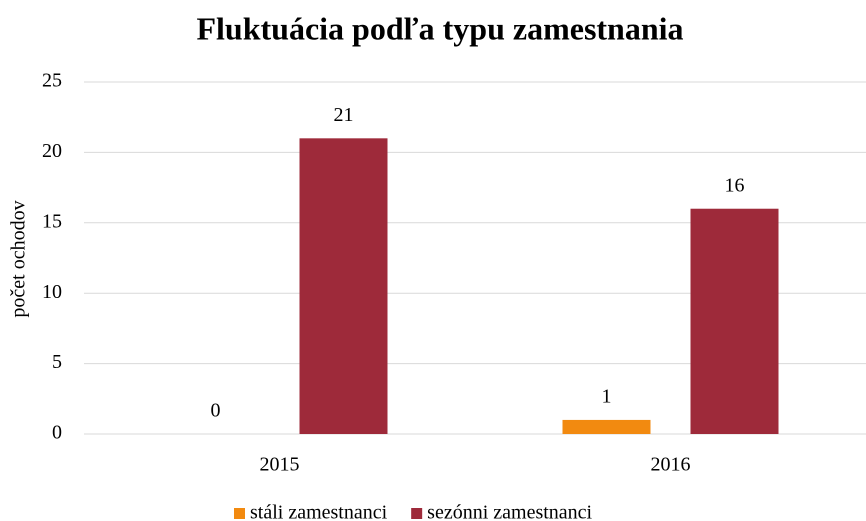 The height and width of the screenshot is (521, 866). Describe the element at coordinates (280, 465) in the screenshot. I see `x-tick-label: 2015` at that location.